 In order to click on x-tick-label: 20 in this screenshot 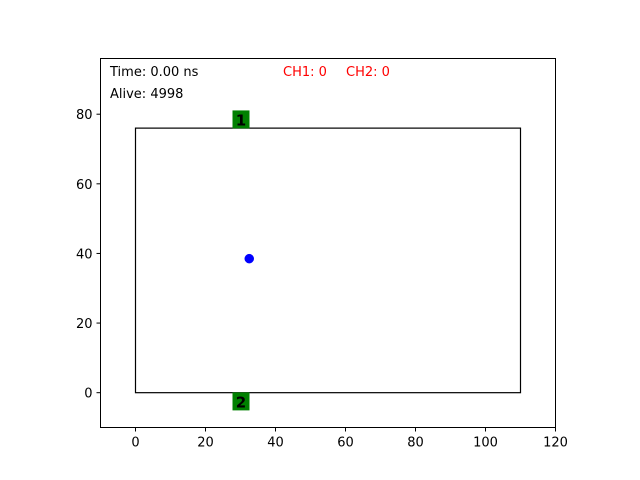, I will do `click(205, 443)`.